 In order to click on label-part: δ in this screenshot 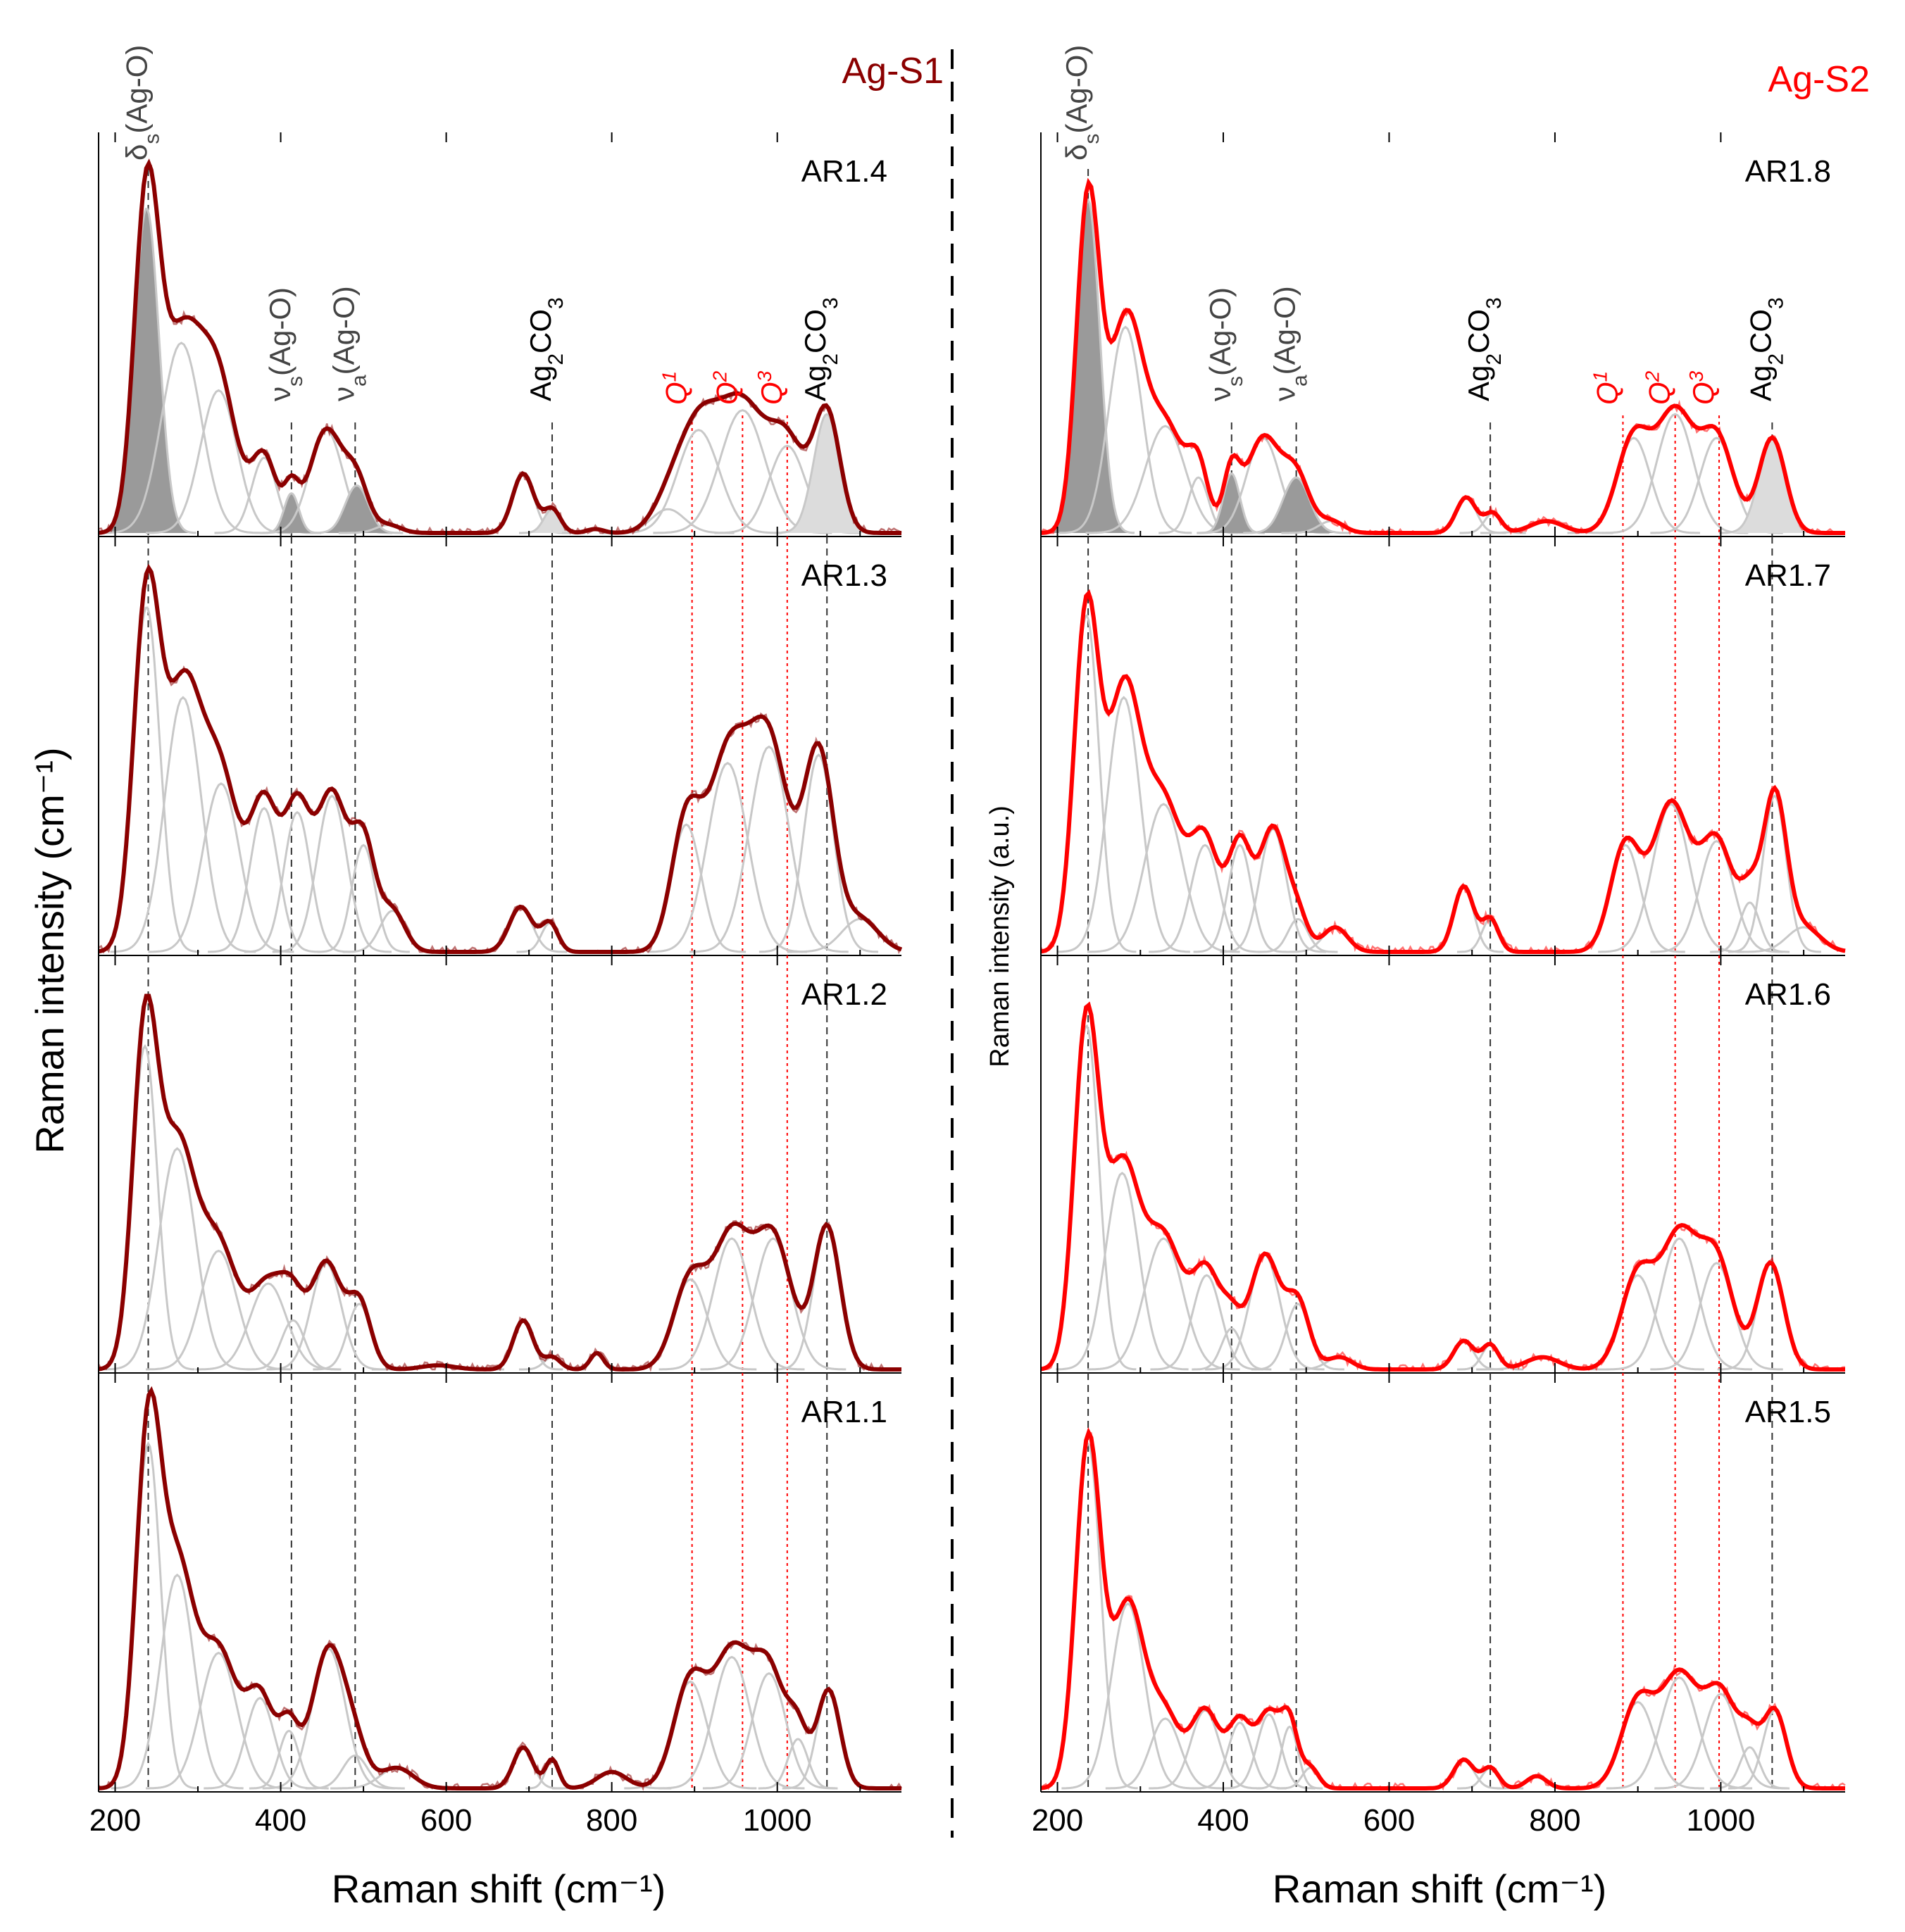, I will do `click(1076, 153)`.